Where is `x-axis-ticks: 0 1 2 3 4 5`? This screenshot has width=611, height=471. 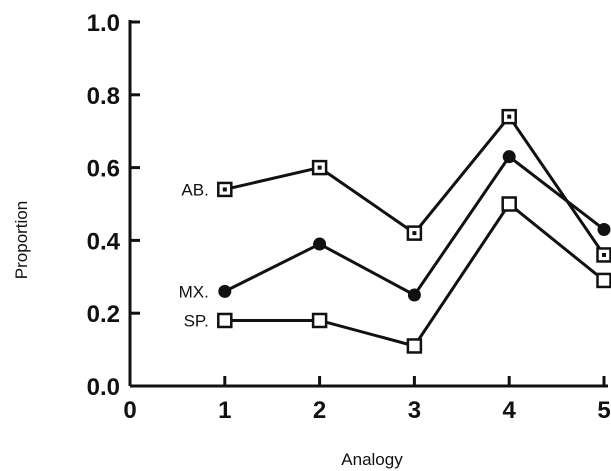
x-axis-ticks: 0 1 2 3 4 5 is located at coordinates (367, 400).